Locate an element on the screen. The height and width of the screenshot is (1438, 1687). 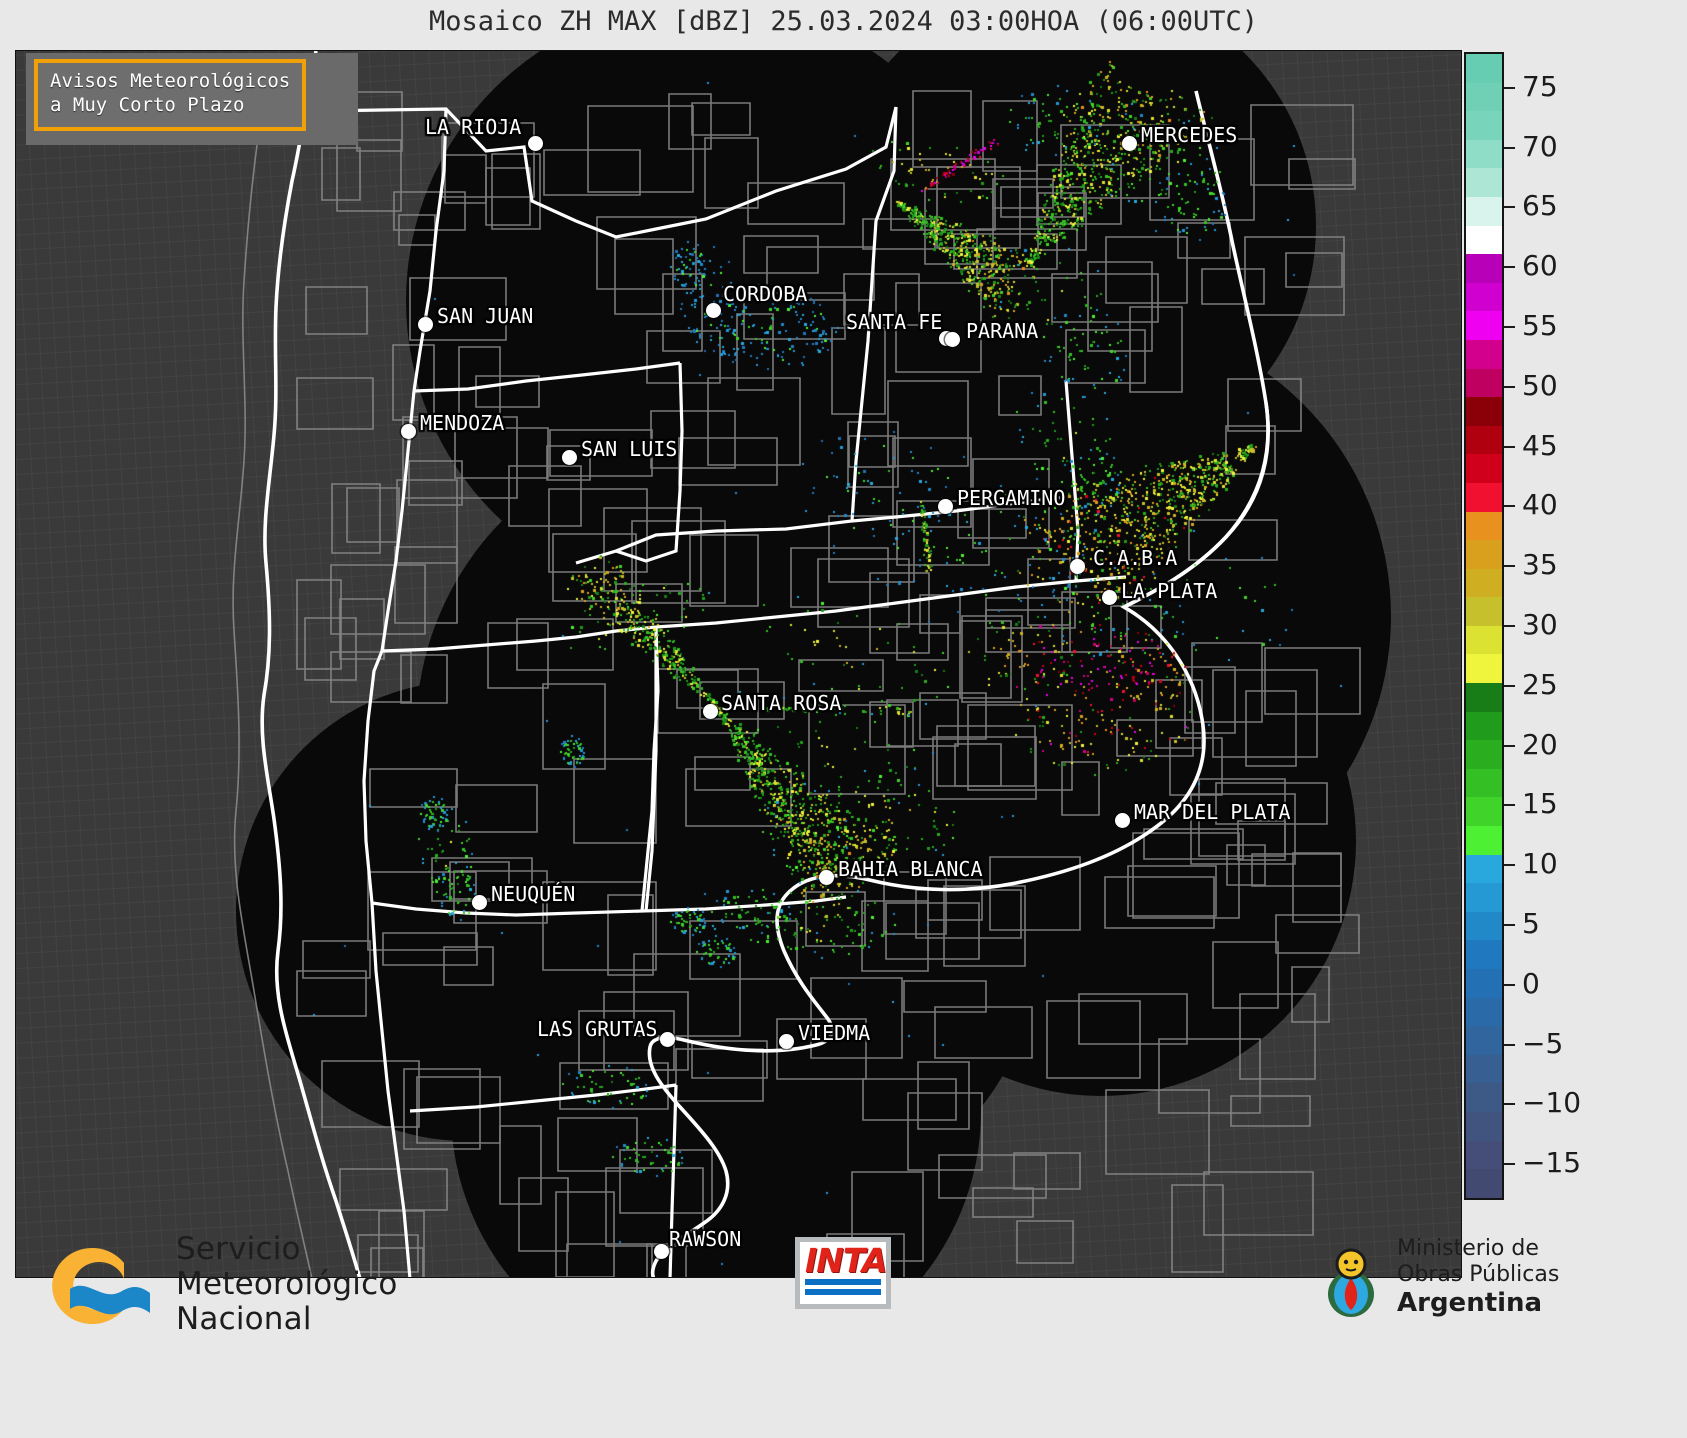
smn-logo-mark is located at coordinates (102, 1284).